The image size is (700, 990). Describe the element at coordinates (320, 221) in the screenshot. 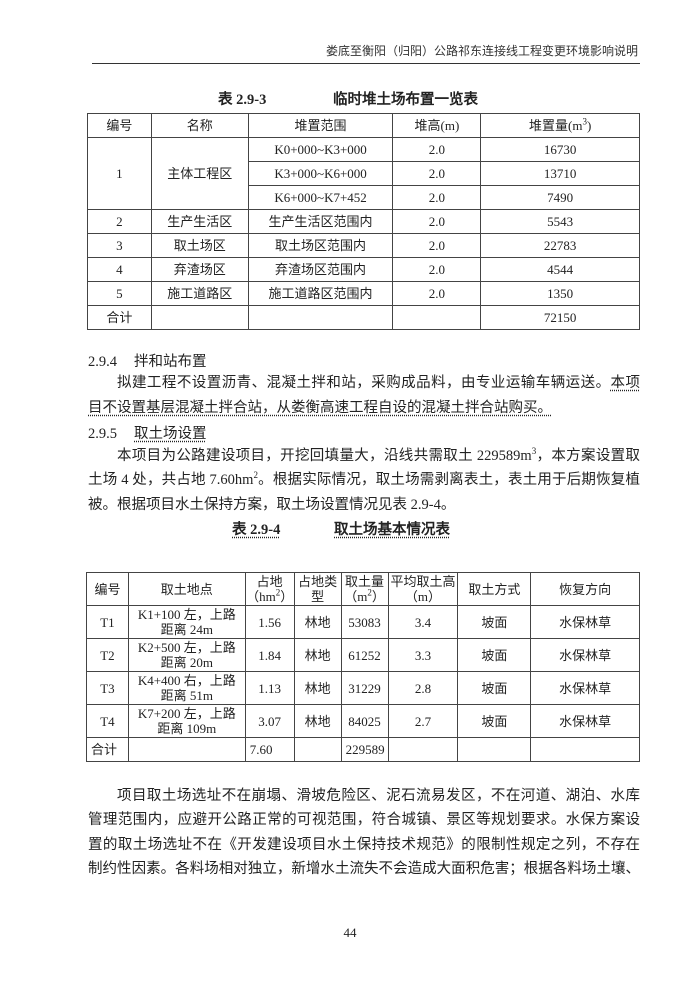

I see `cell-range: 生产生活区范围内` at that location.